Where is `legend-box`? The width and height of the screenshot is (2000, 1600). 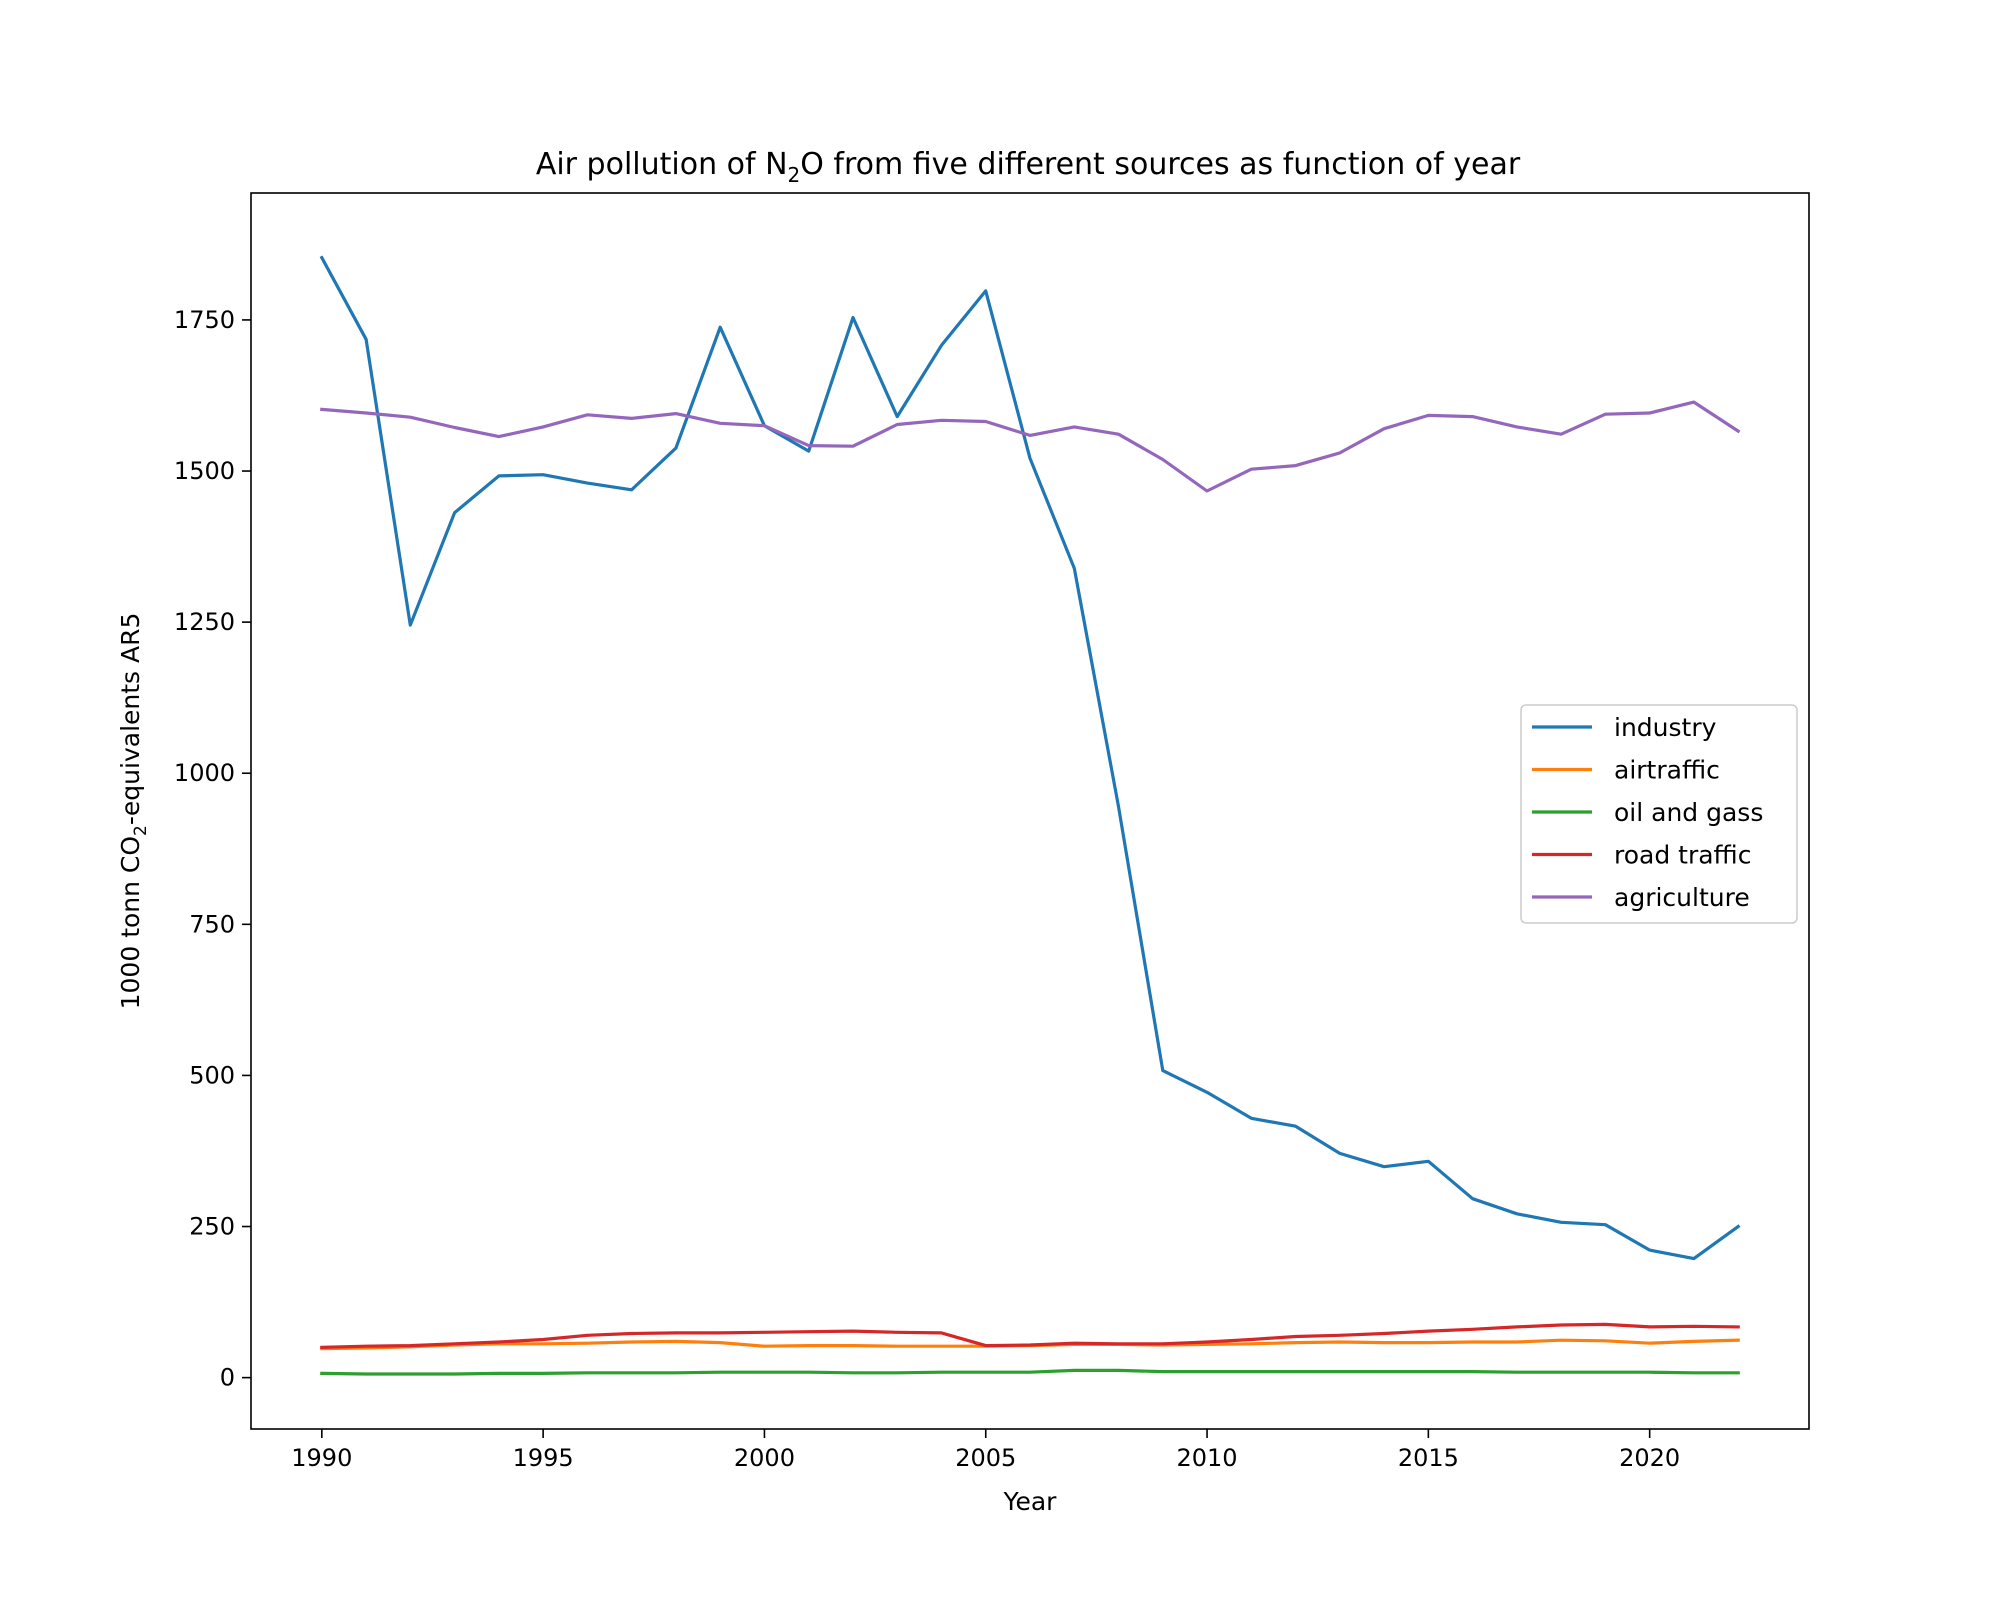
legend-box is located at coordinates (1659, 814).